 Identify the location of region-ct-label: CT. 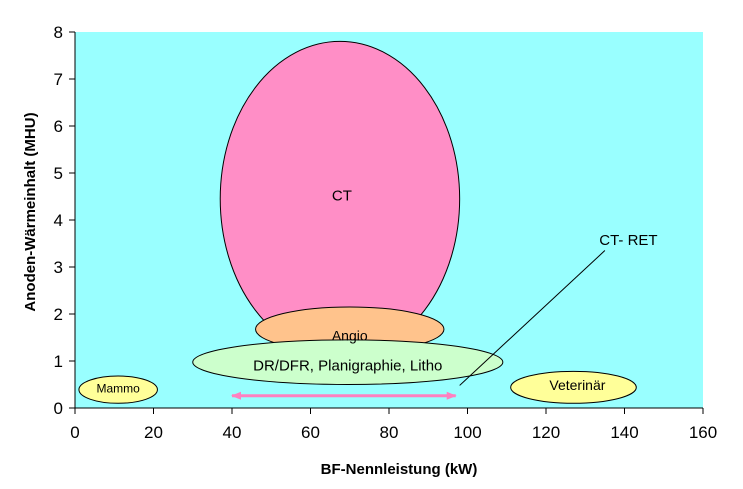
(342, 195).